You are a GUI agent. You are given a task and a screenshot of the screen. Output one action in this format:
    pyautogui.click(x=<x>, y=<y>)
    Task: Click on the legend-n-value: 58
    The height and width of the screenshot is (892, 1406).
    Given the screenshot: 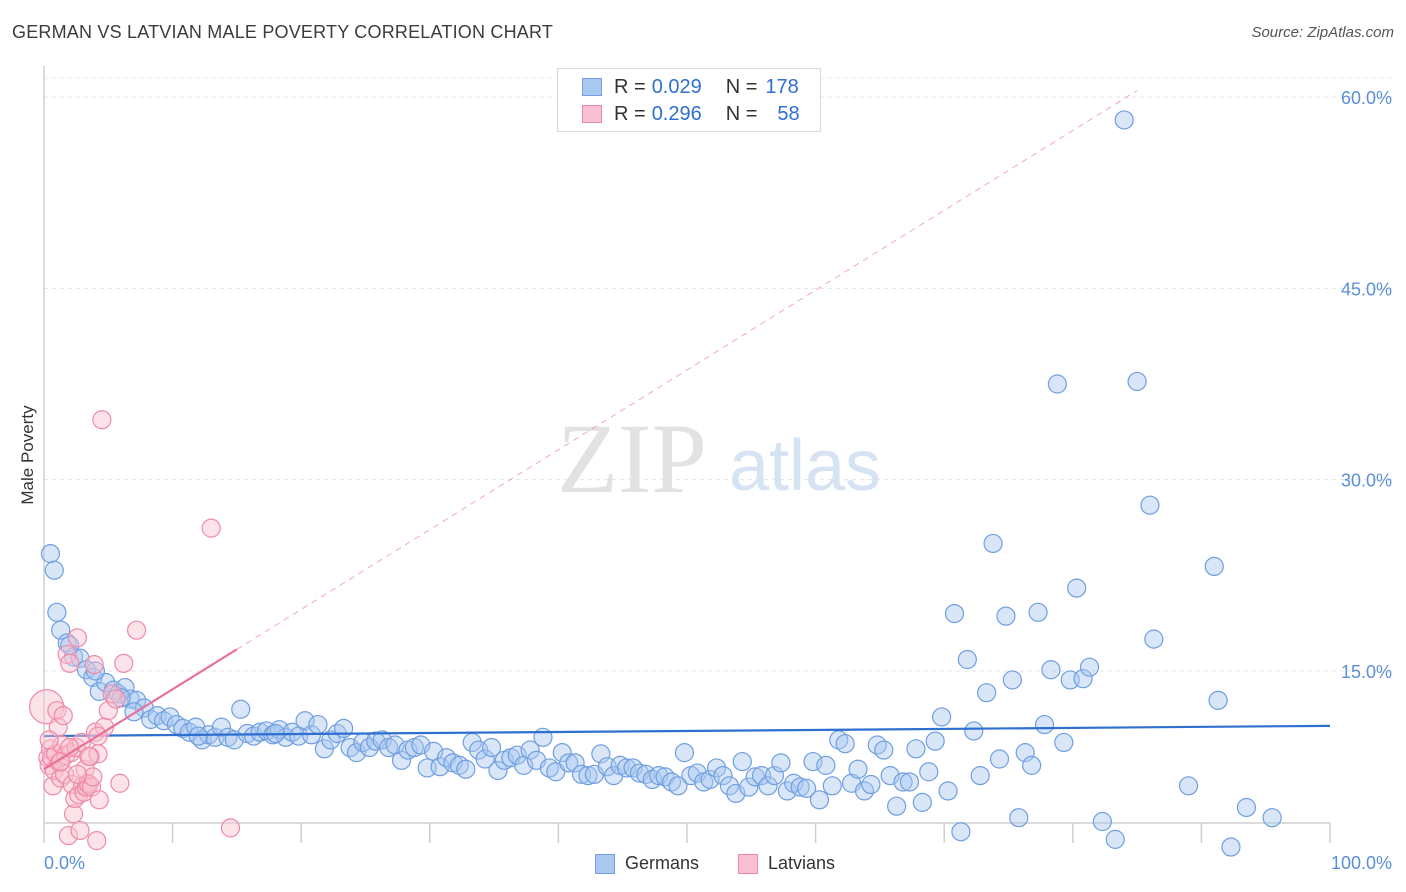 What is the action you would take?
    pyautogui.click(x=788, y=113)
    